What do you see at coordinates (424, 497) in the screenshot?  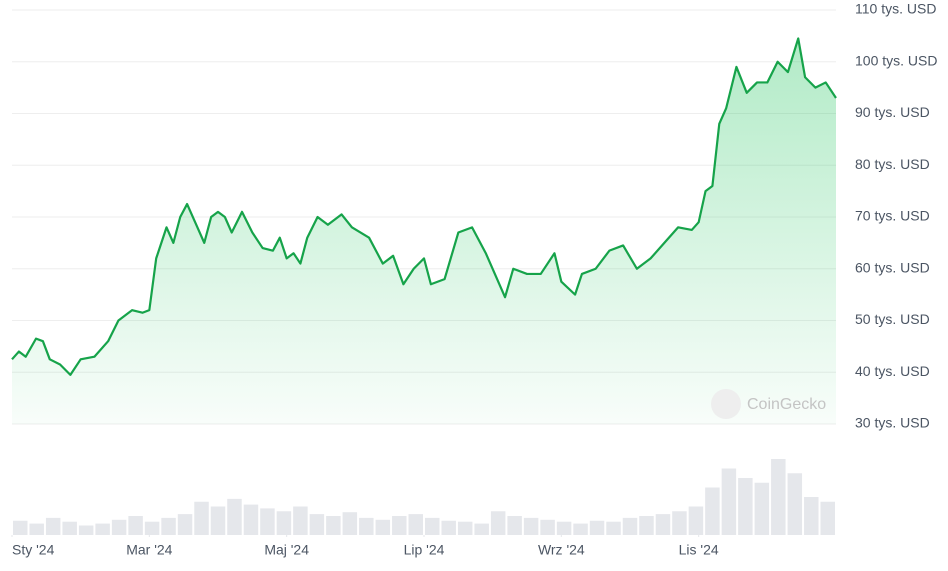 I see `volume` at bounding box center [424, 497].